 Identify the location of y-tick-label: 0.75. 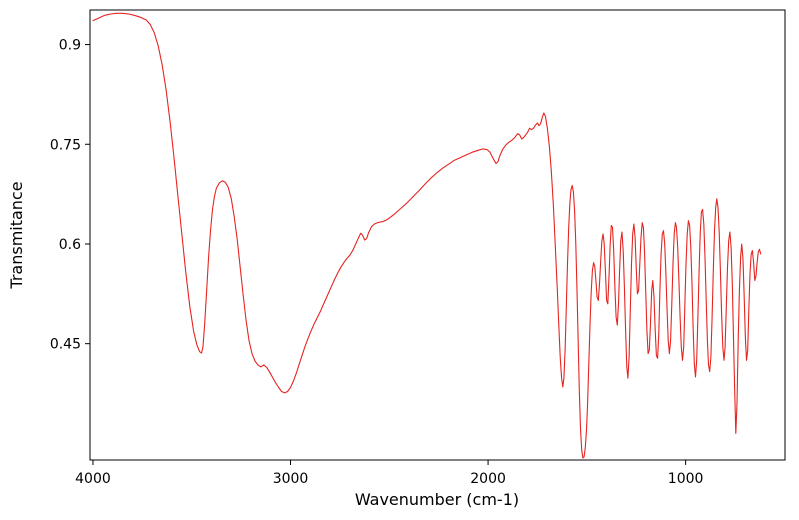
(65, 145).